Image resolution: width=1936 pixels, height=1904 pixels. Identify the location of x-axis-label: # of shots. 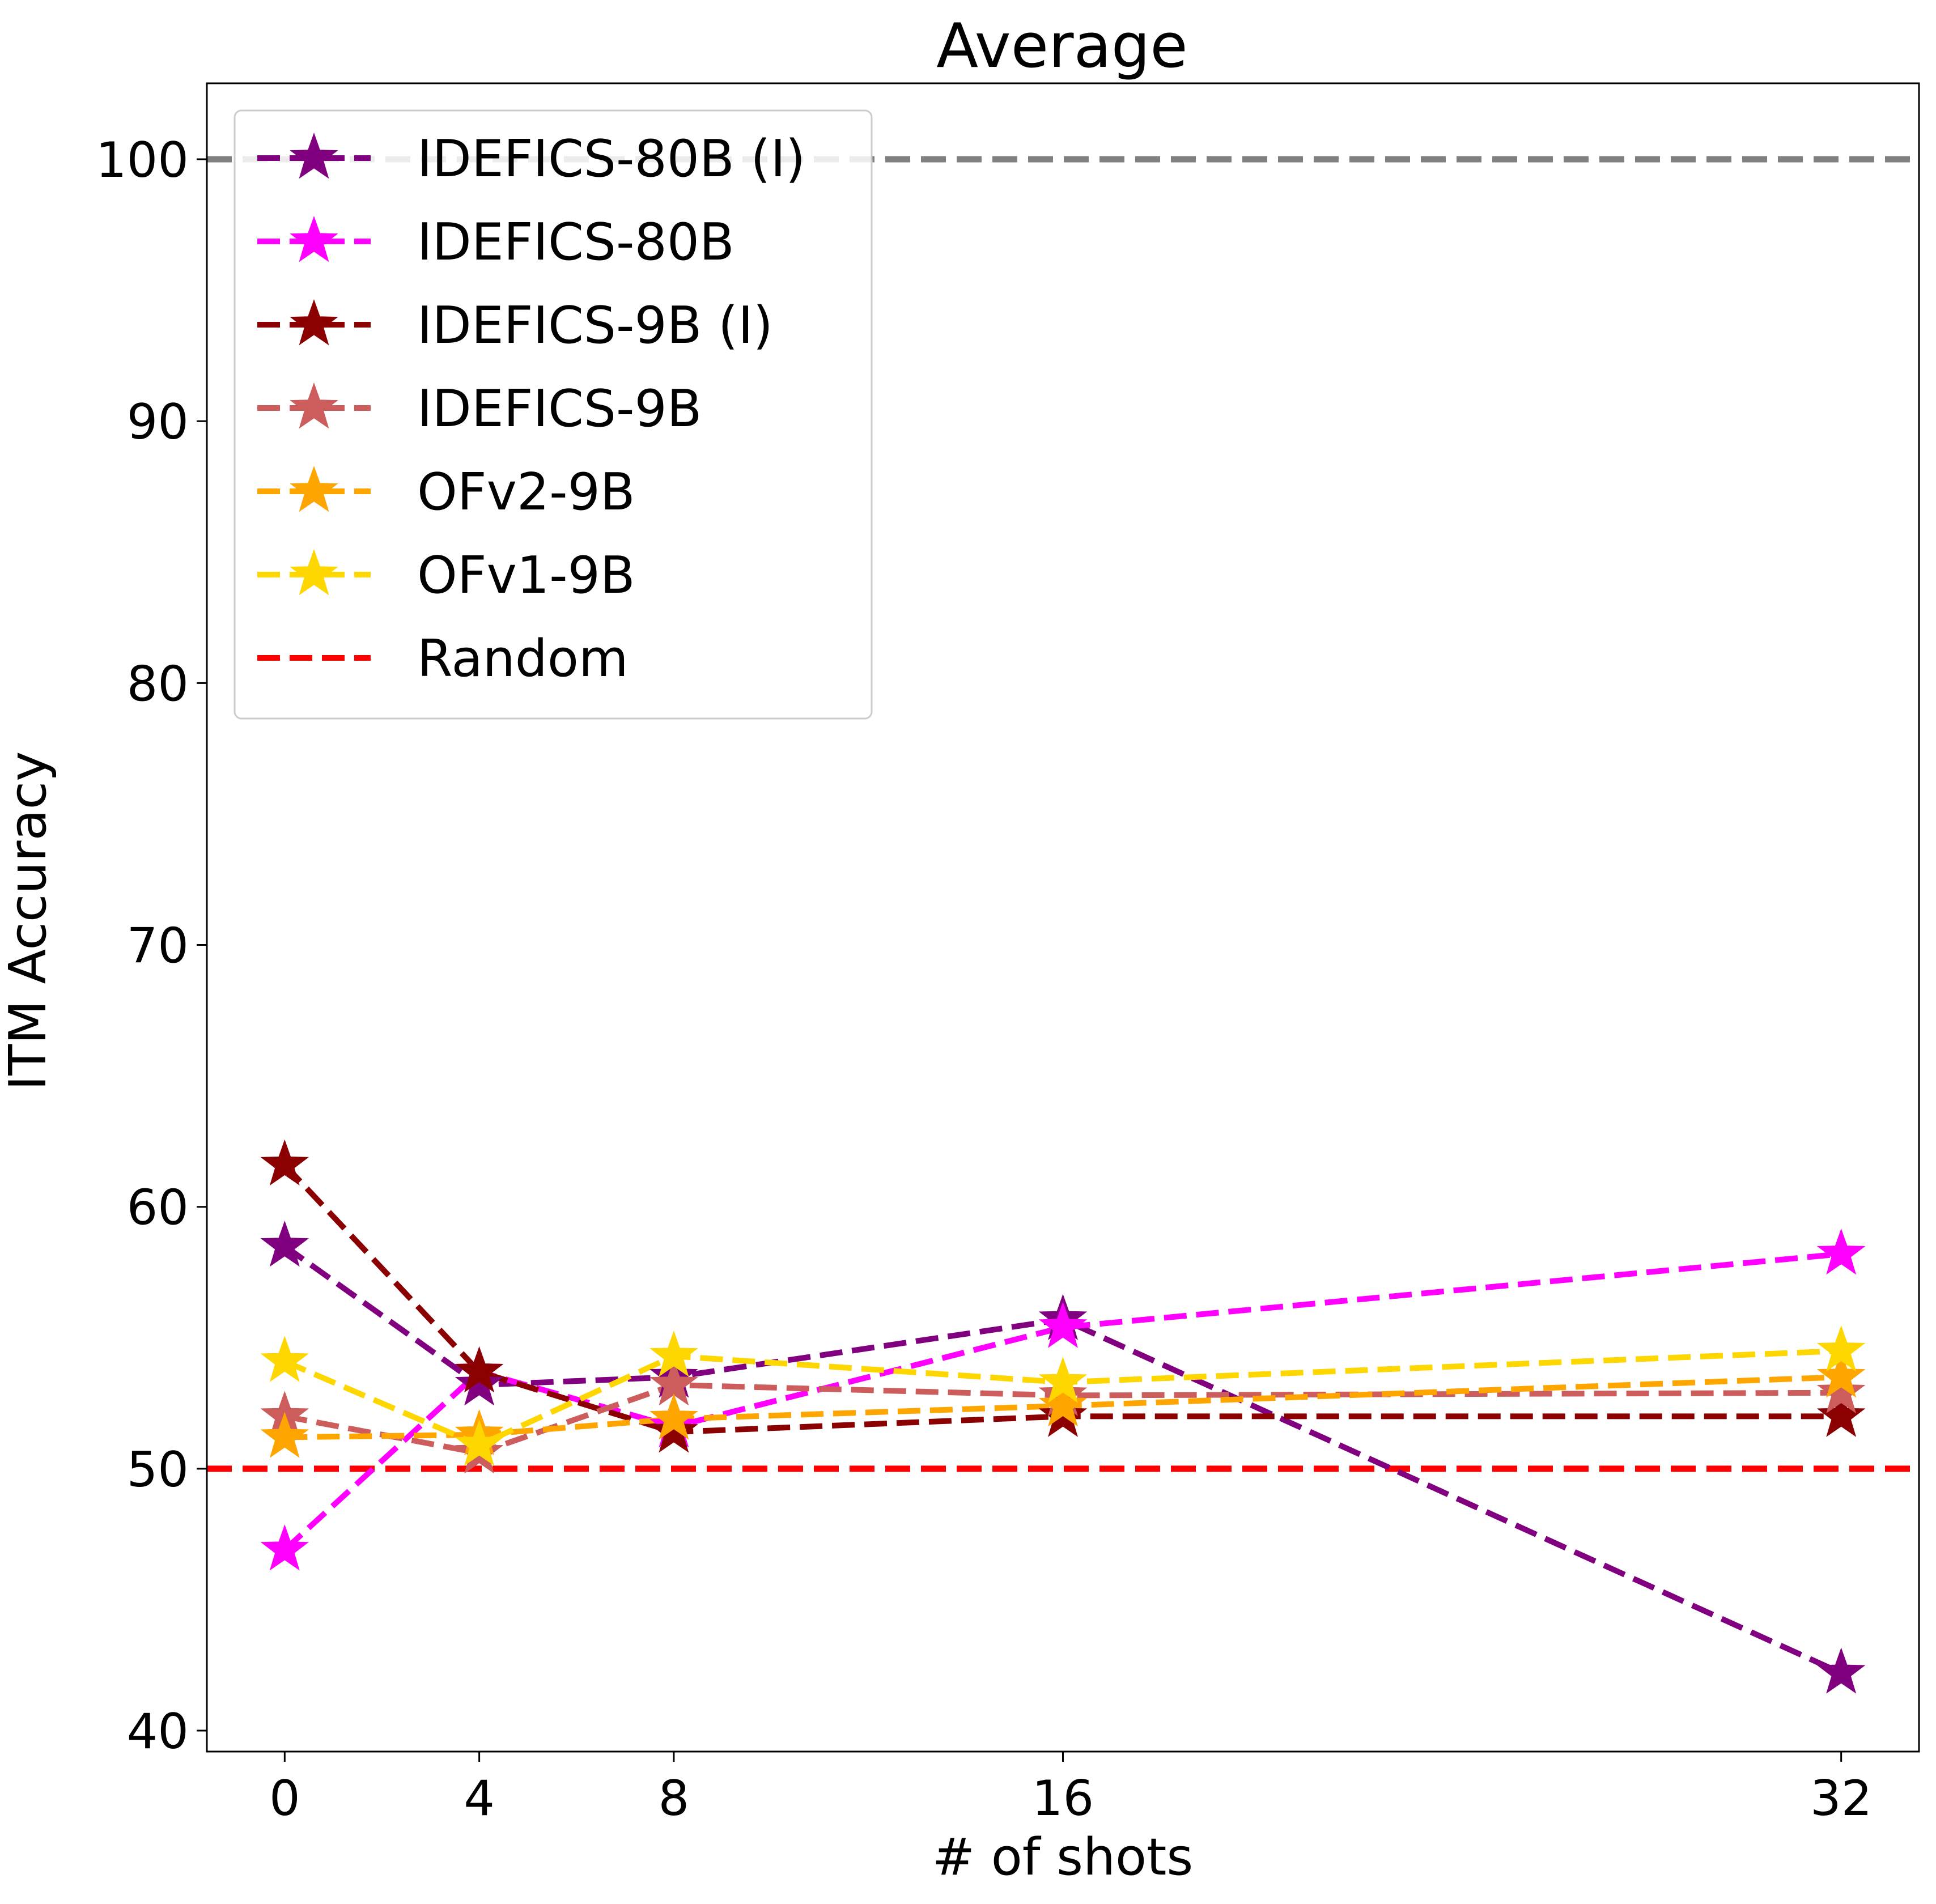
(1063, 1857).